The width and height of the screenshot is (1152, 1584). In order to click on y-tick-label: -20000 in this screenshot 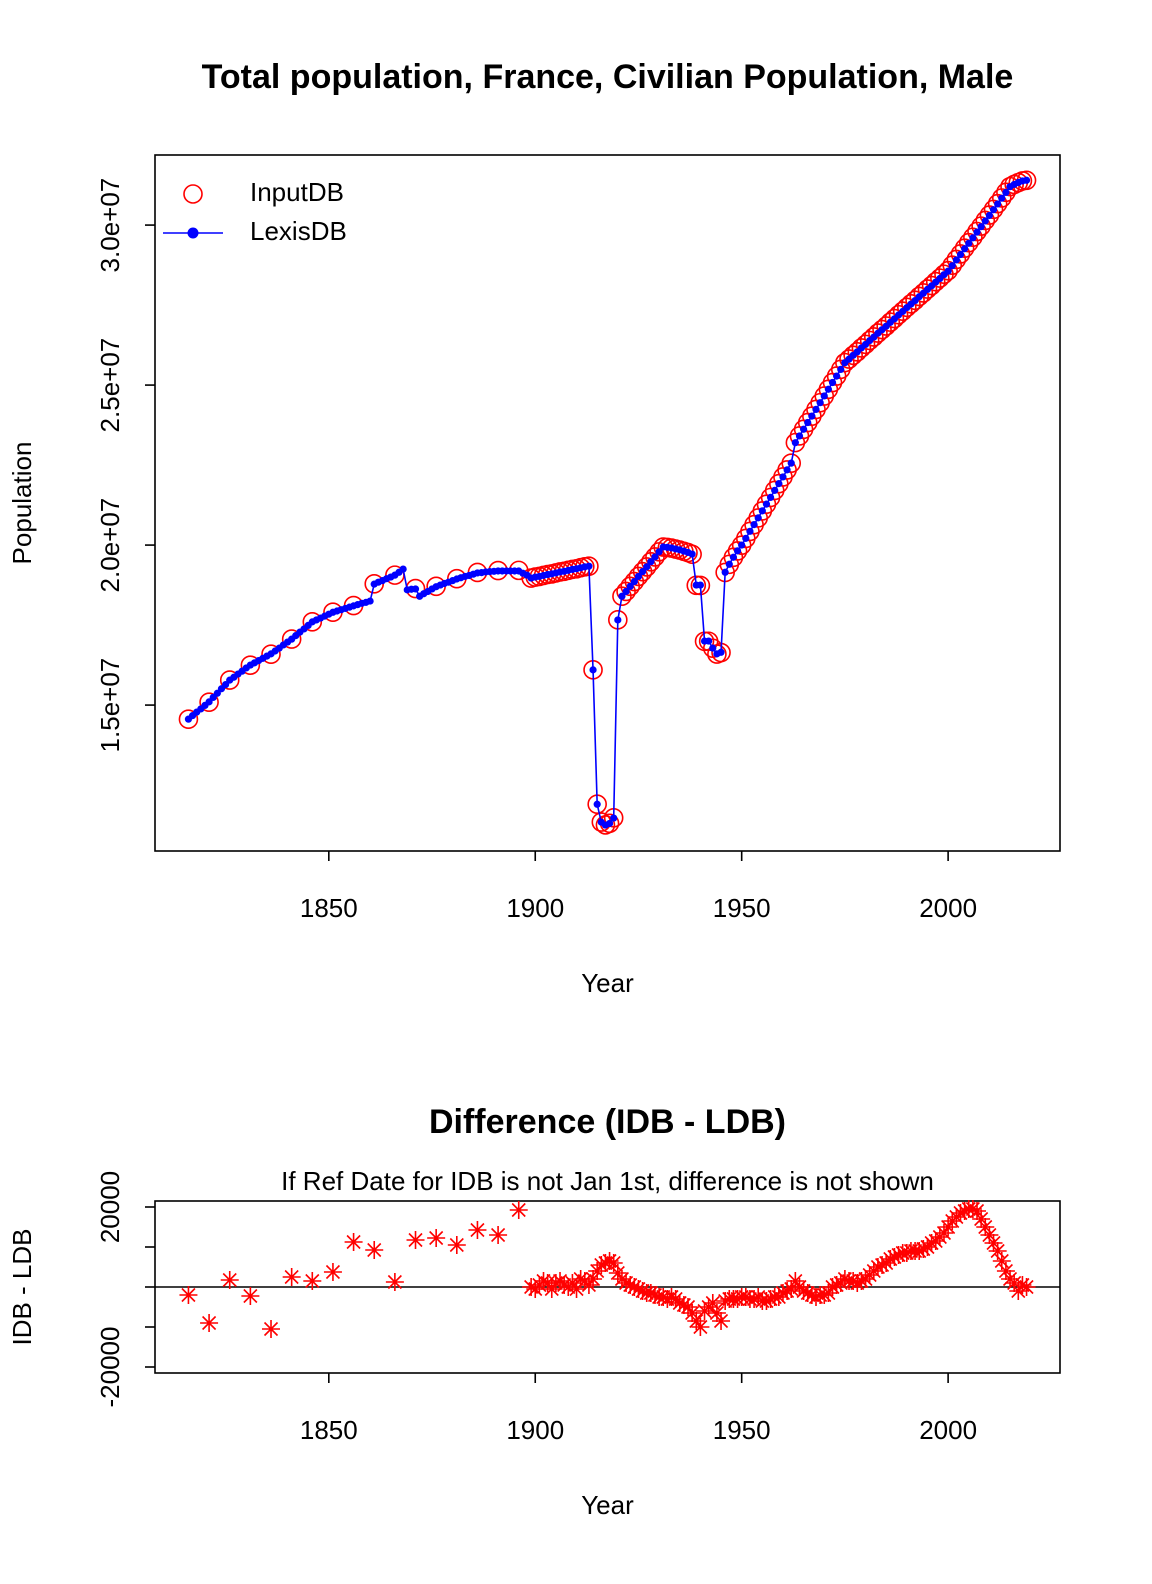, I will do `click(110, 1367)`.